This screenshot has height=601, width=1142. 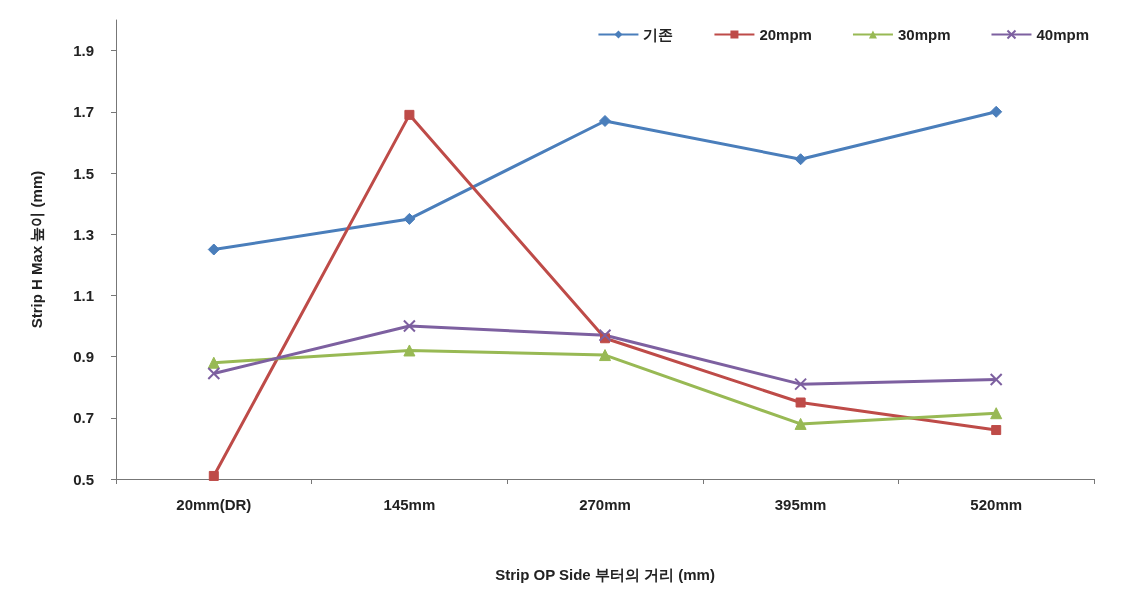 What do you see at coordinates (785, 34) in the screenshot?
I see `legend-label: 20mpm` at bounding box center [785, 34].